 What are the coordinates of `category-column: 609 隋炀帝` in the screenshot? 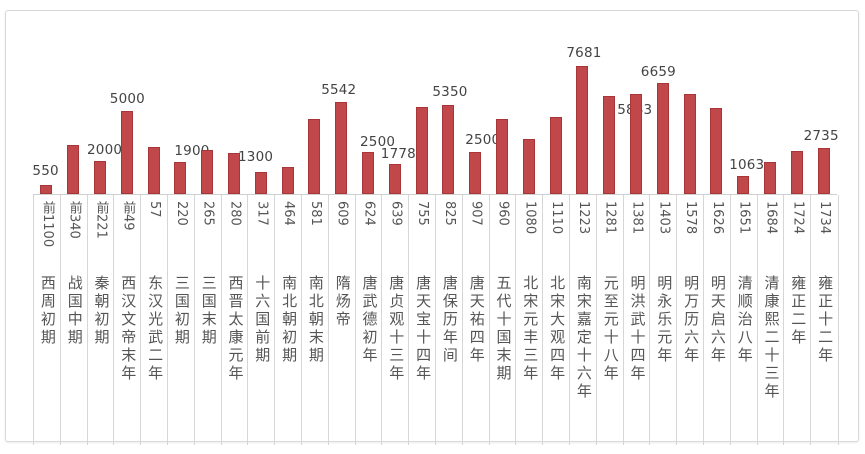 It's located at (341, 320).